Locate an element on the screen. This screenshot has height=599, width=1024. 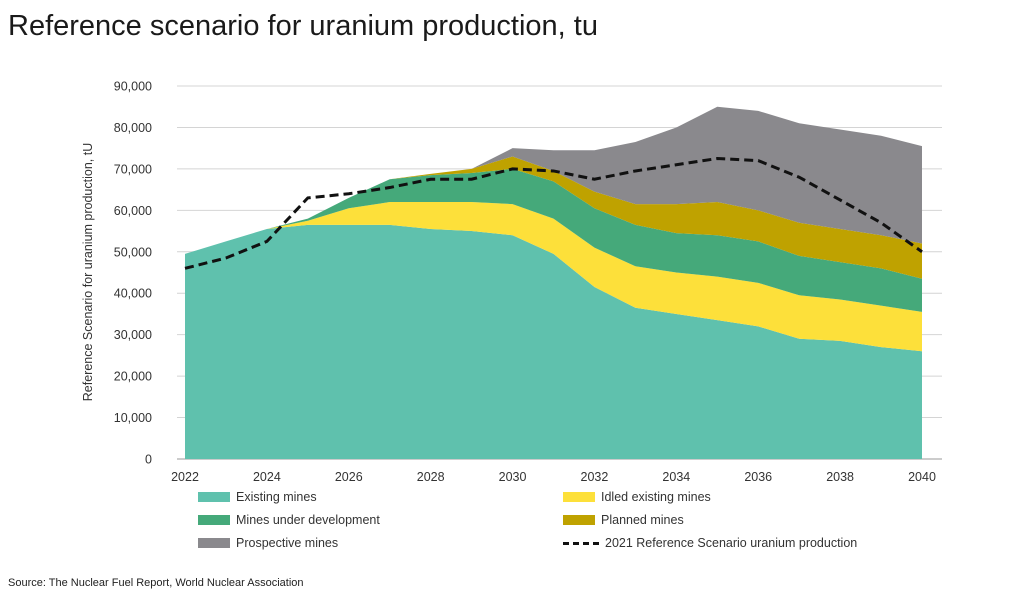
y-tick-label: 50,000 is located at coordinates (133, 252).